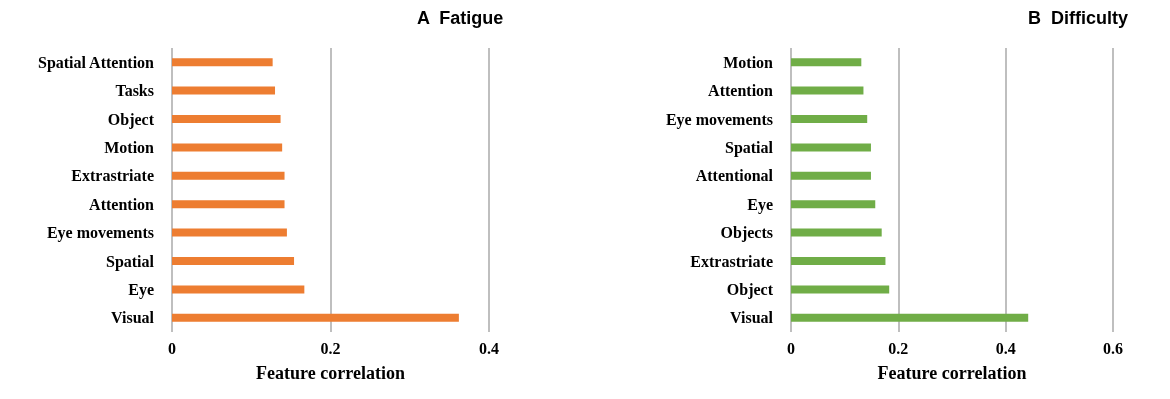  I want to click on chart-title: B Difficulty, so click(1078, 18).